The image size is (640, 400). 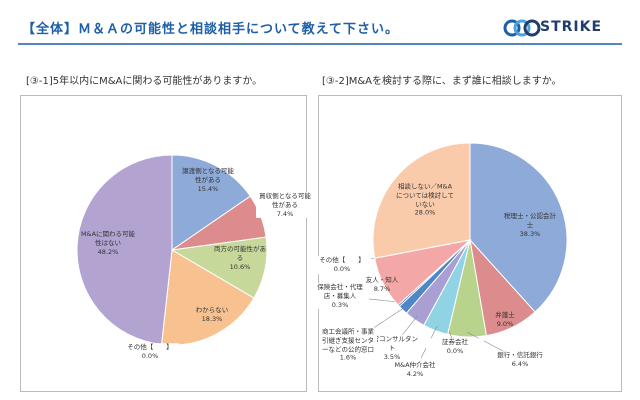 I want to click on slice-label: わからない 18.3%, so click(x=212, y=315).